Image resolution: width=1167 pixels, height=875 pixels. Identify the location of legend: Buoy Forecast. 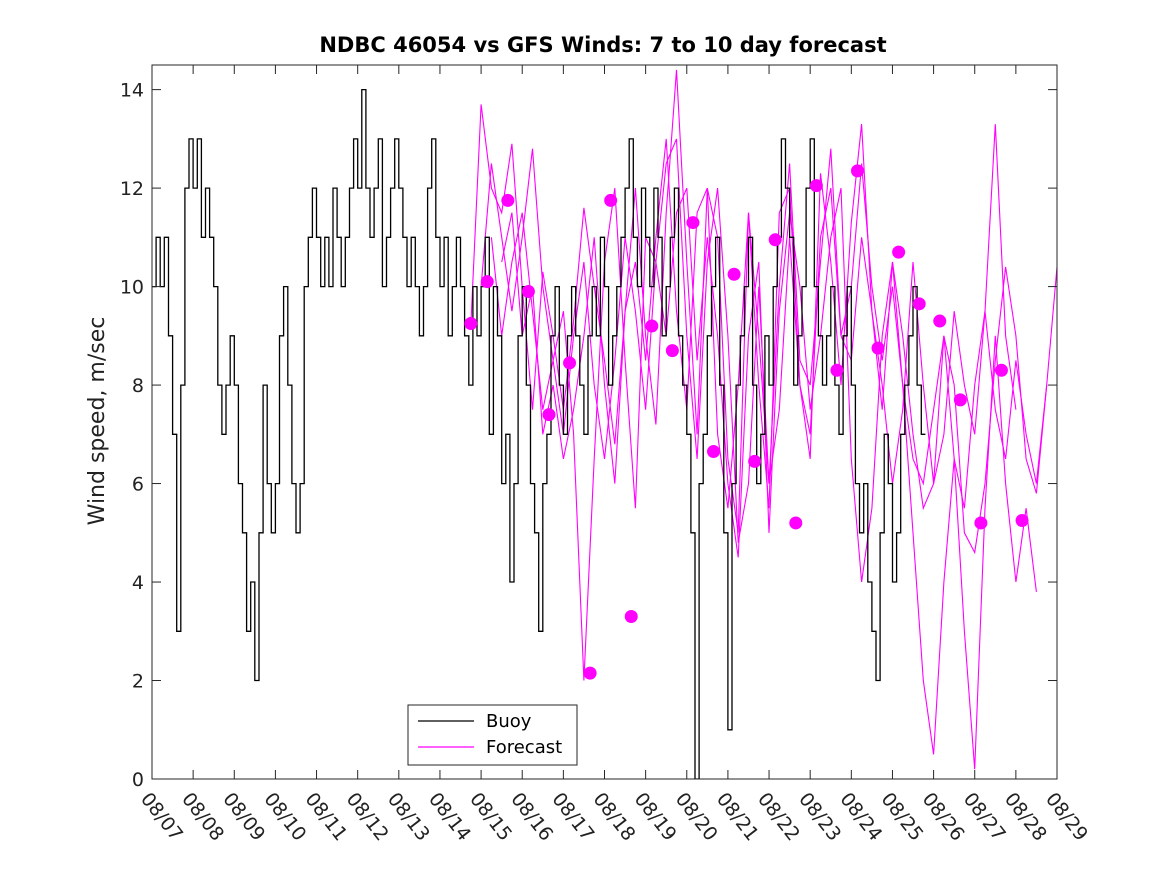
(492, 735).